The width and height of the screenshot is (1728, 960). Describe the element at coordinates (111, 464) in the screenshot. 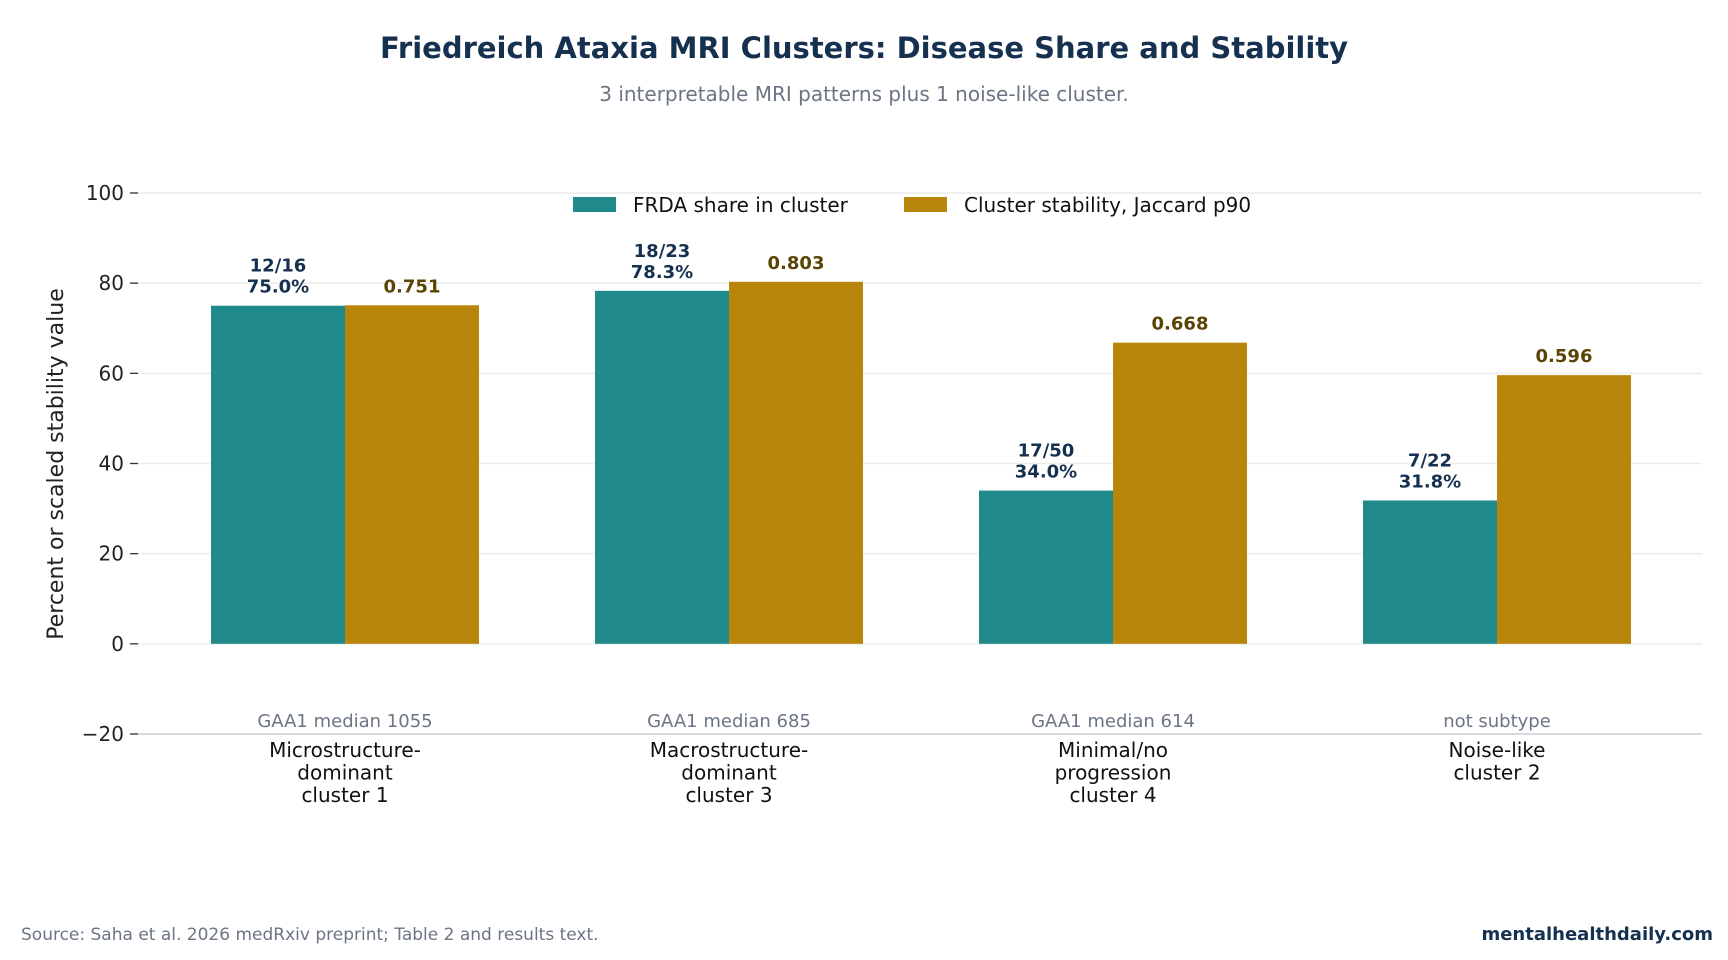

I see `y-tick-label: 40` at that location.